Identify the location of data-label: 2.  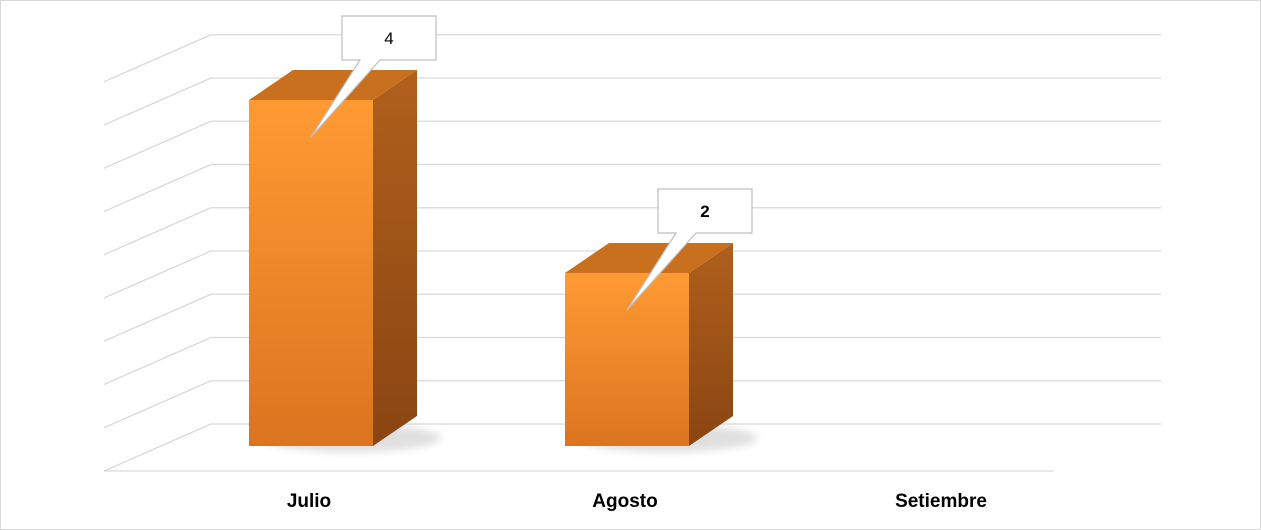
(704, 211).